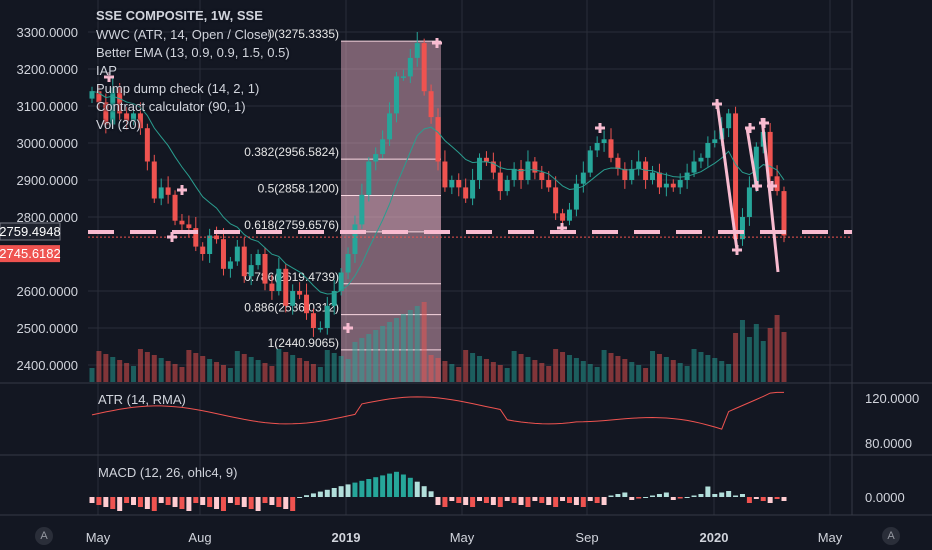  What do you see at coordinates (193, 52) in the screenshot?
I see `indicator-better-ema: Better EMA (13, 0.9, 0.9, 1.5, 0.5)` at bounding box center [193, 52].